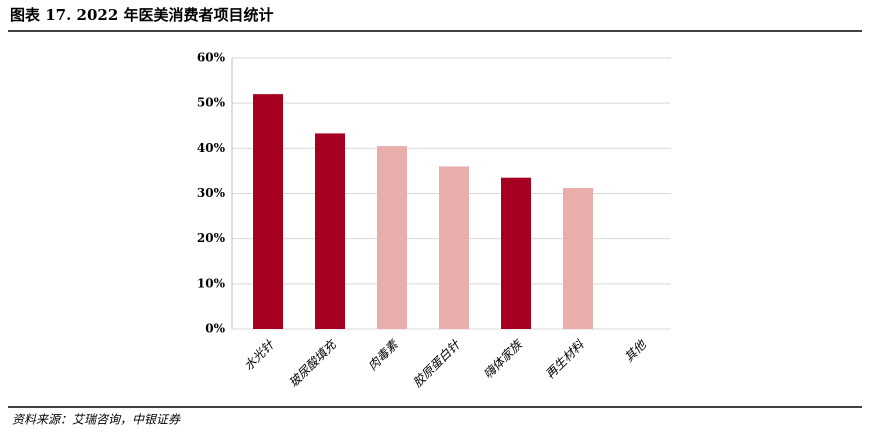 The width and height of the screenshot is (870, 433). Describe the element at coordinates (215, 329) in the screenshot. I see `y-tick-label: 0%` at that location.